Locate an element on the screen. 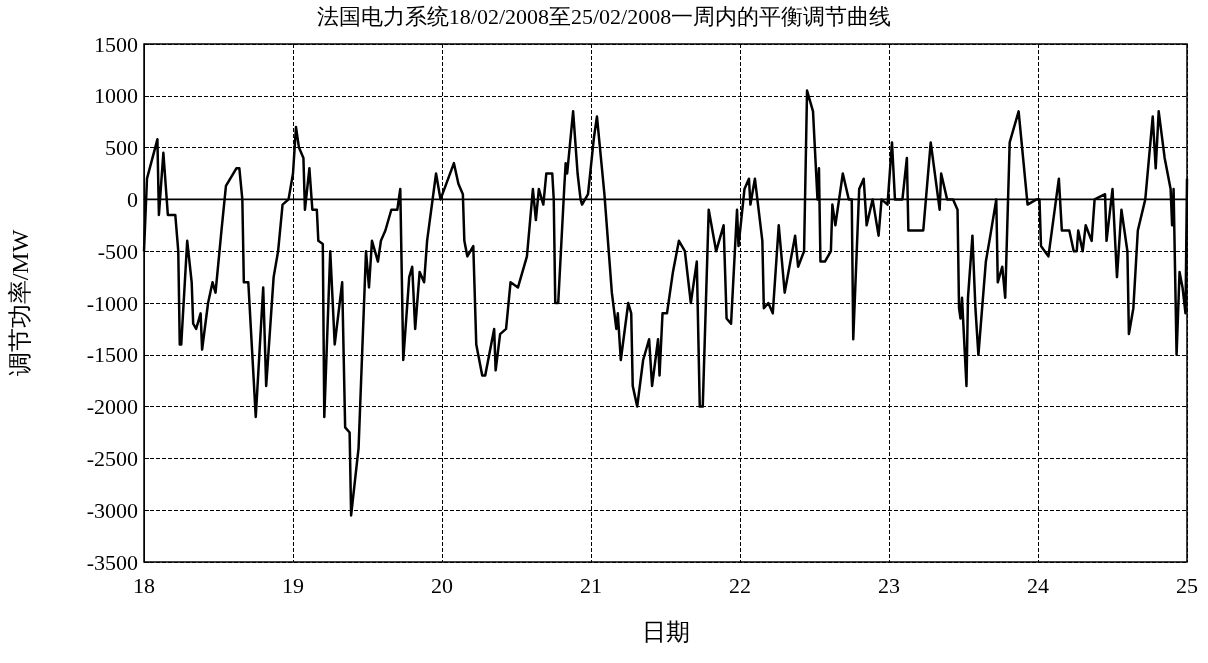 The width and height of the screenshot is (1208, 663). x-tick-label: 18 is located at coordinates (144, 585).